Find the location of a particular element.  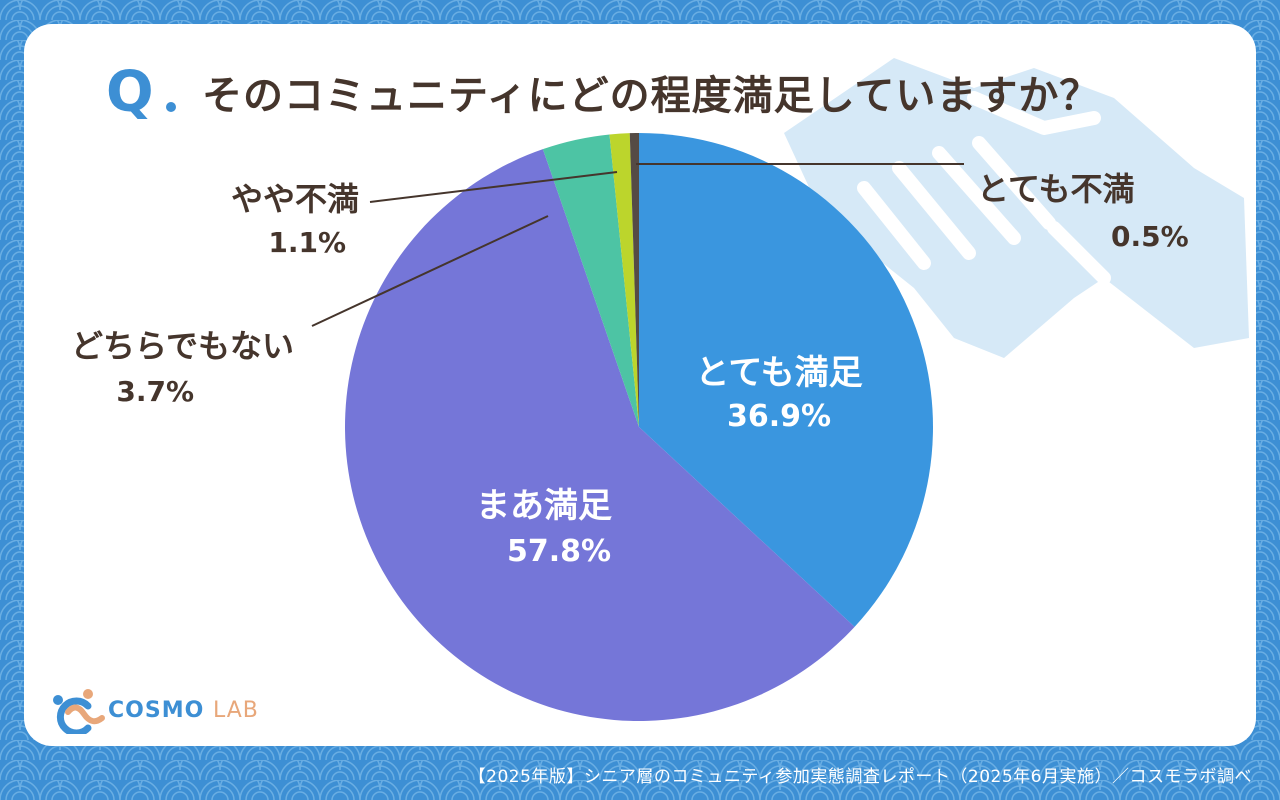

logo-wordmark: COSMO LAB is located at coordinates (183, 710).